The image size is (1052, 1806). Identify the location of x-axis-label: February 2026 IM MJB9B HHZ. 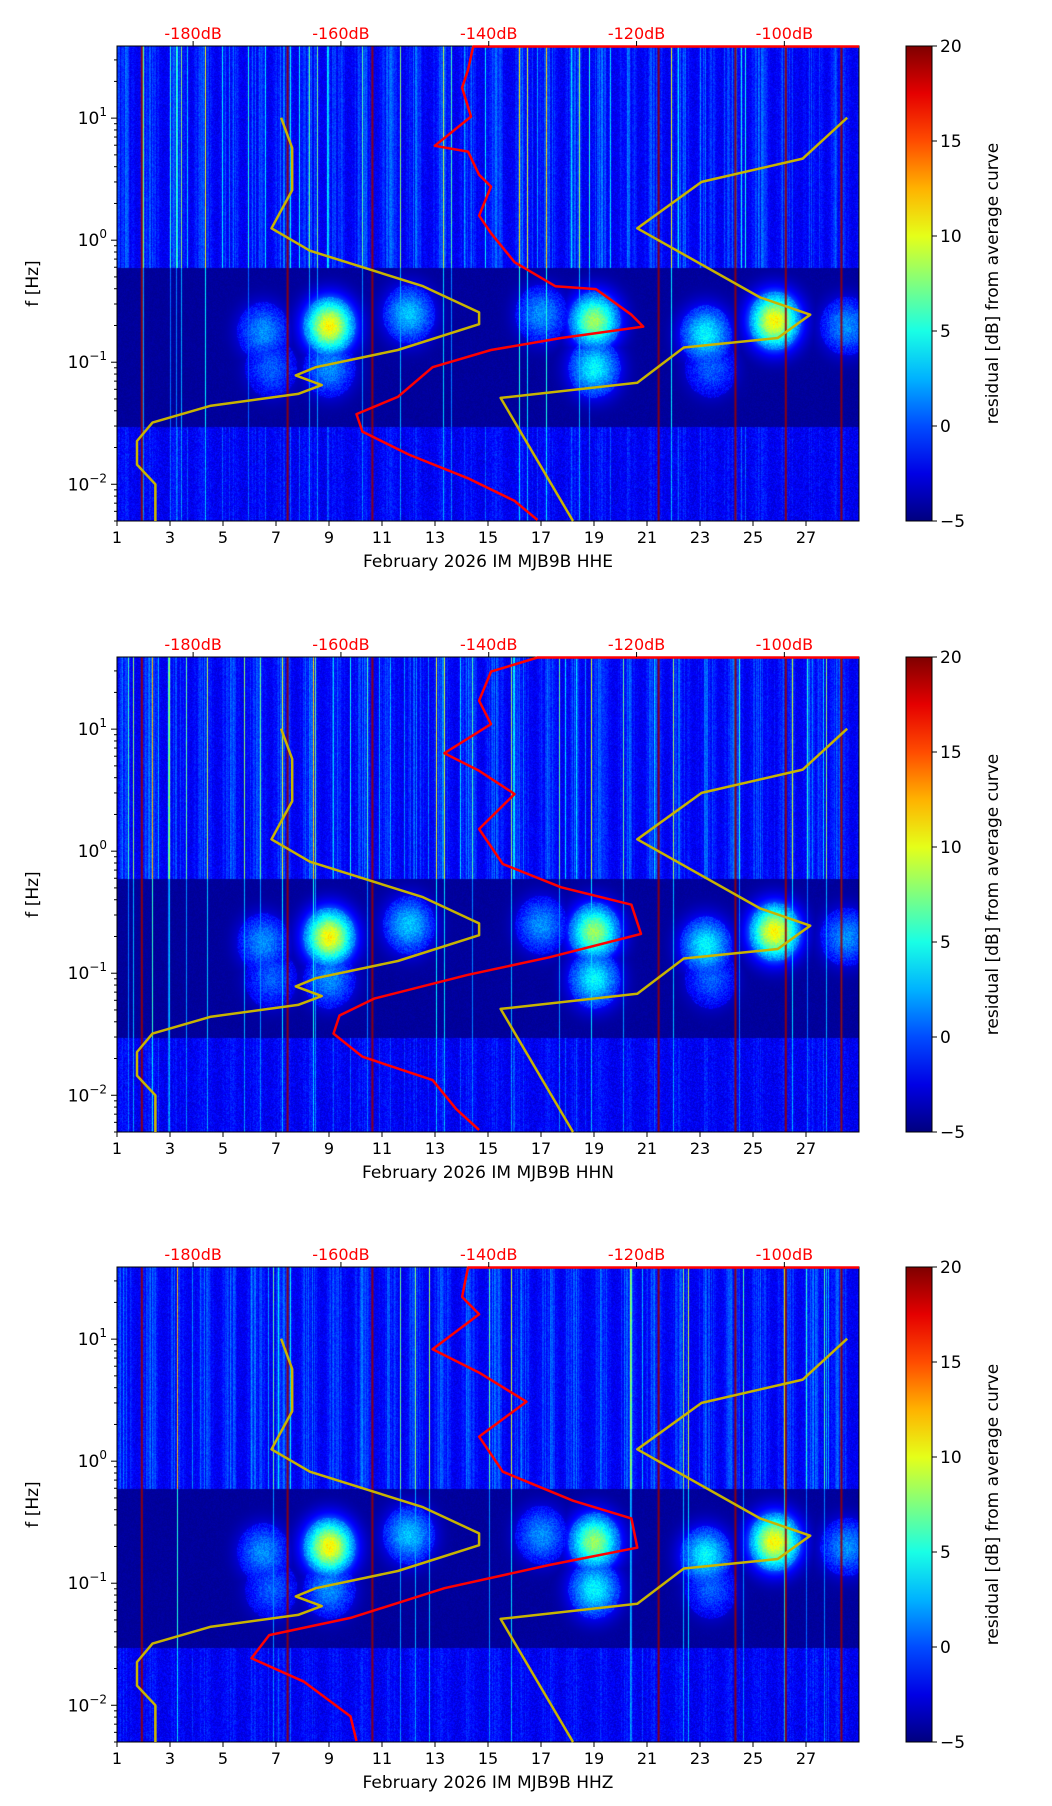
(488, 1783).